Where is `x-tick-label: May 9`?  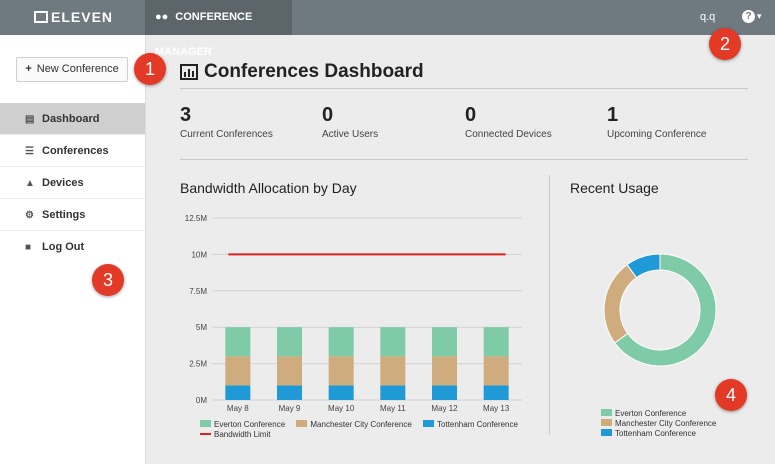 x-tick-label: May 9 is located at coordinates (290, 408).